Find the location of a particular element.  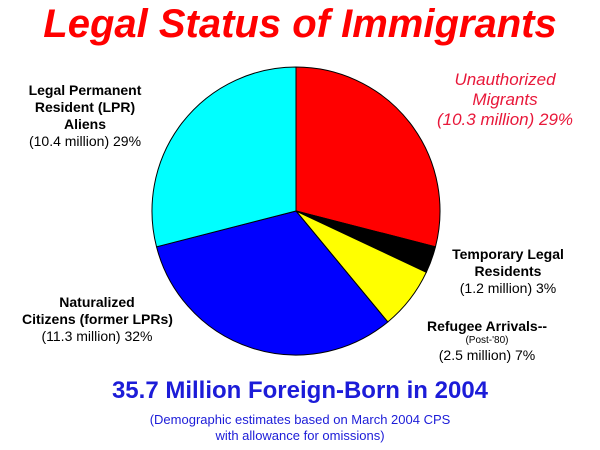

chart-title: Legal Status of Immigrants is located at coordinates (300, 24).